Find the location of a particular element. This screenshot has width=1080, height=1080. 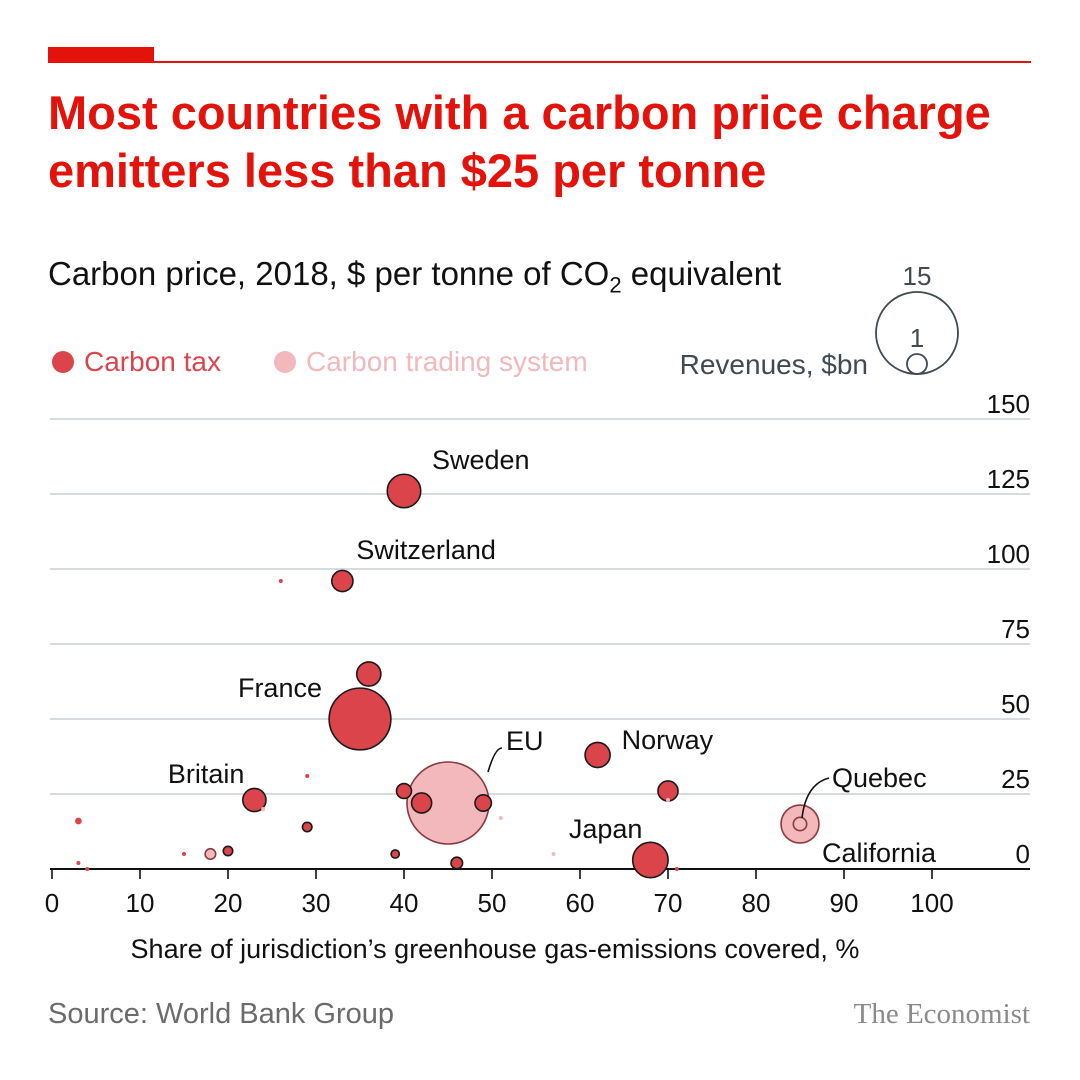

subtitle-tail: equivalent is located at coordinates (701, 273).